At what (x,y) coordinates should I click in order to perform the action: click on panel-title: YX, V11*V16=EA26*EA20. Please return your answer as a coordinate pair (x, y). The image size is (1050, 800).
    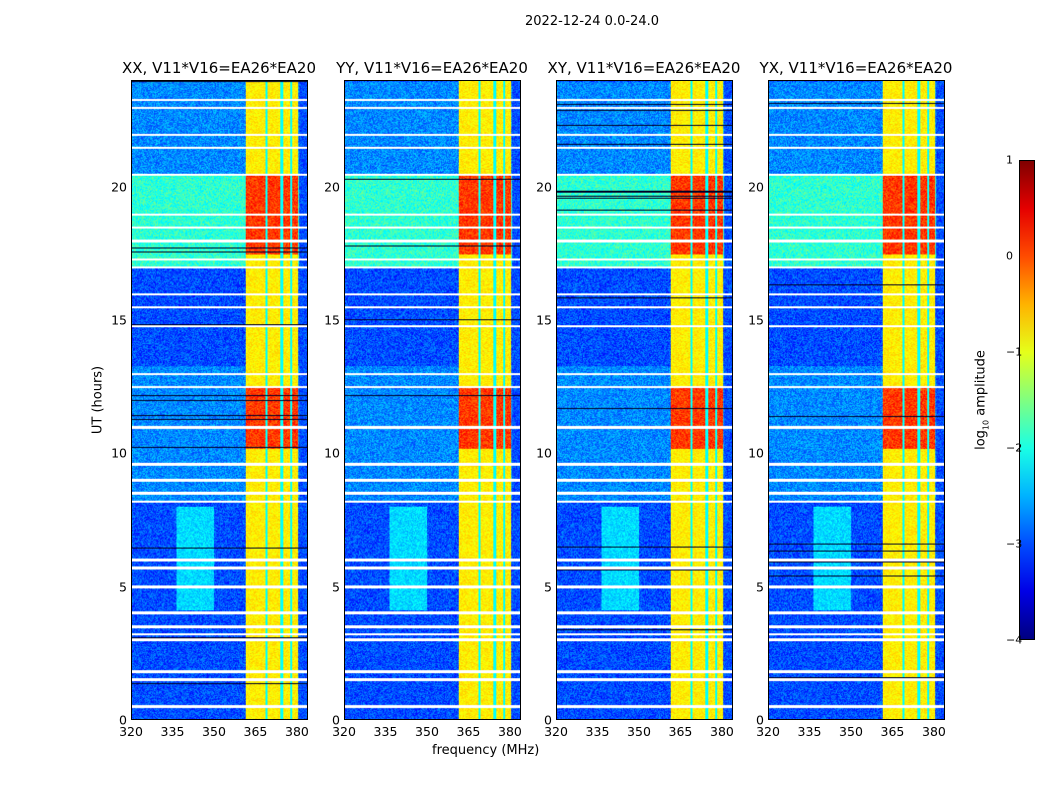
    Looking at the image, I should click on (856, 68).